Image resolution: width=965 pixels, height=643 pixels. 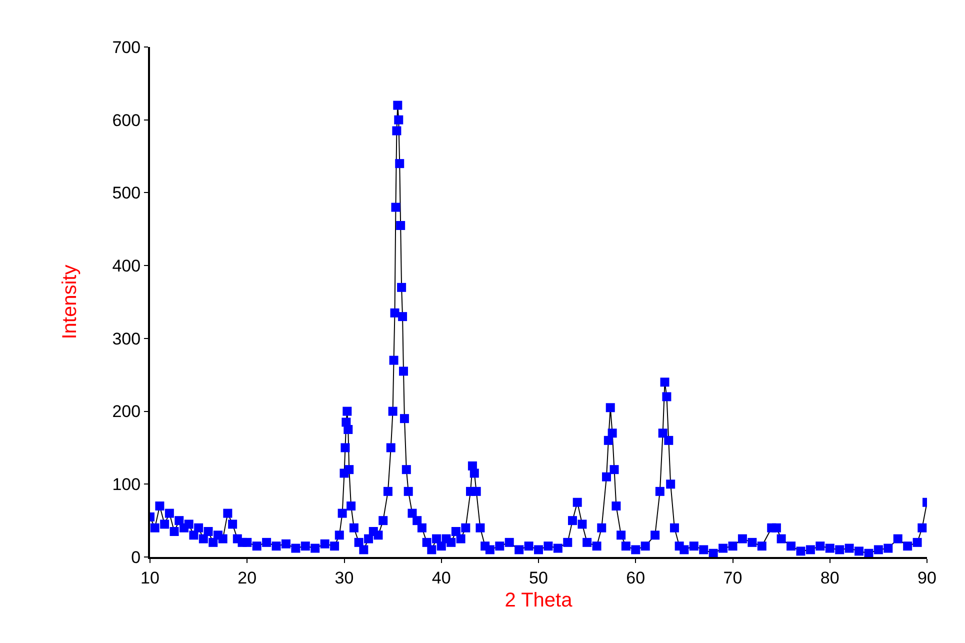 I want to click on y-tick-label: 500, so click(x=126, y=193).